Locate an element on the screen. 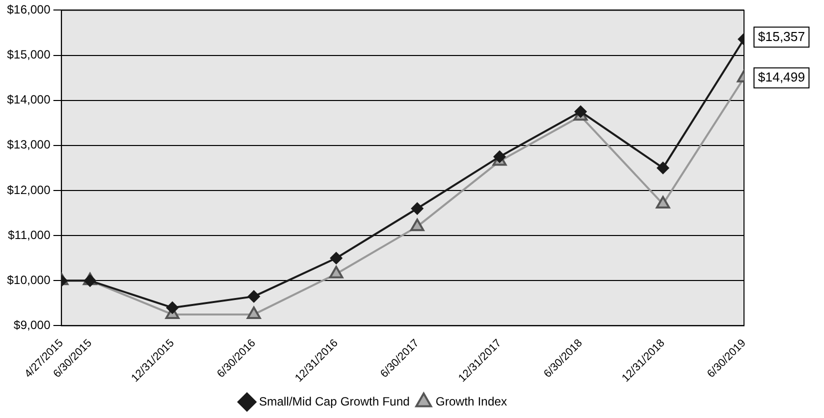 The image size is (824, 418). legend-label: Growth Index is located at coordinates (472, 401).